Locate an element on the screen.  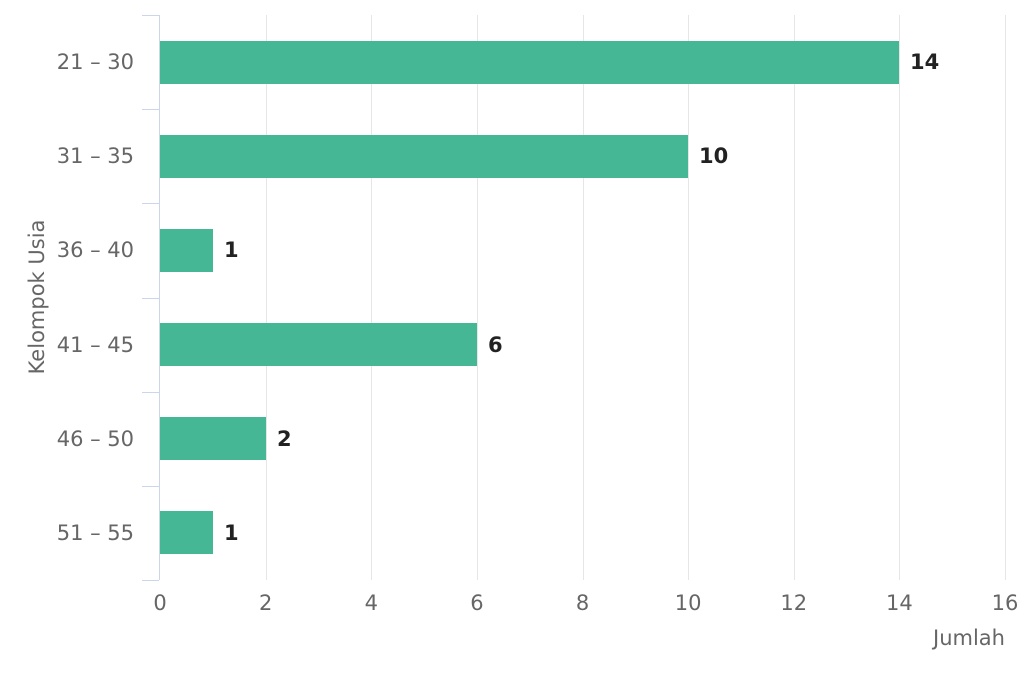
x-axis-tick-label: 0 is located at coordinates (160, 603).